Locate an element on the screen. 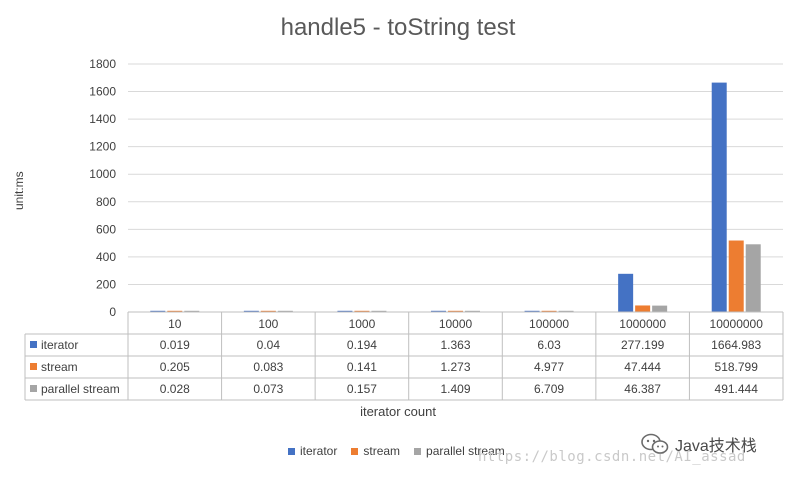 Image resolution: width=796 pixels, height=477 pixels. x-tick-label: 1000000 is located at coordinates (642, 324).